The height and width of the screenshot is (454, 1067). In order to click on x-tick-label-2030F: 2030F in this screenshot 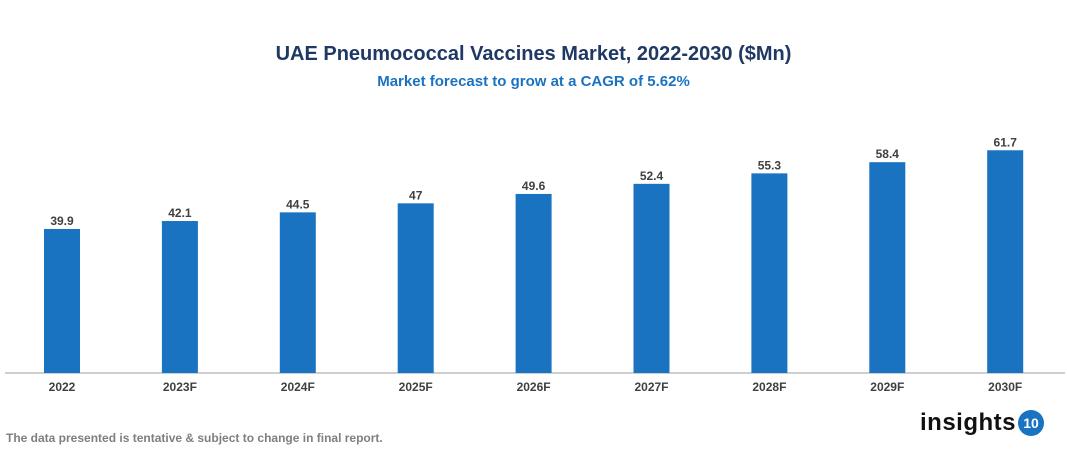, I will do `click(1005, 387)`.